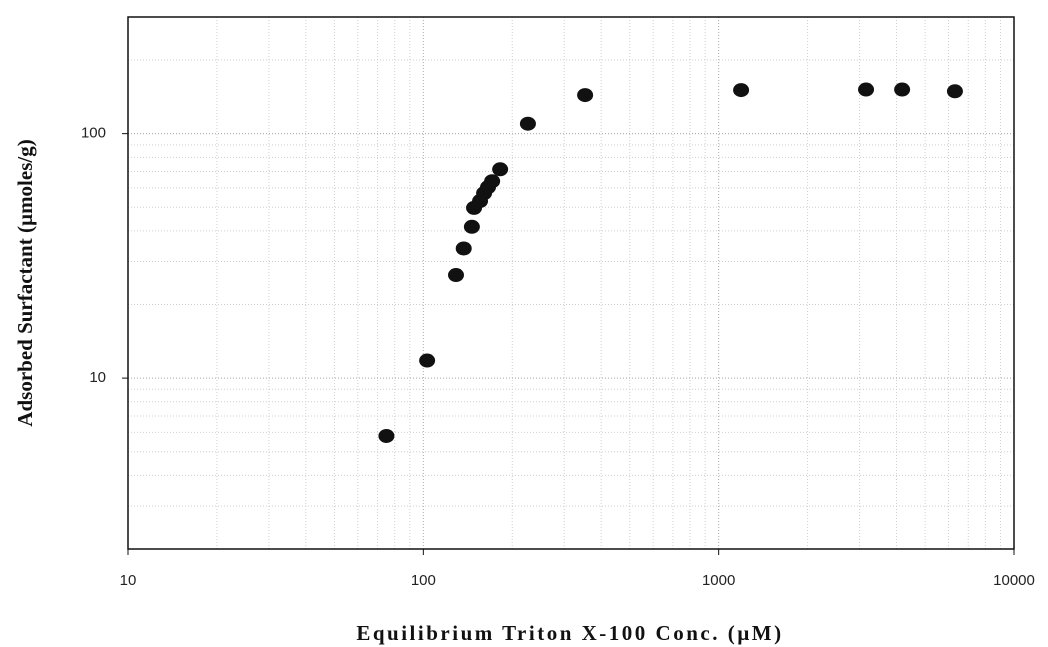  Describe the element at coordinates (718, 580) in the screenshot. I see `x-tick-label: 1000` at that location.